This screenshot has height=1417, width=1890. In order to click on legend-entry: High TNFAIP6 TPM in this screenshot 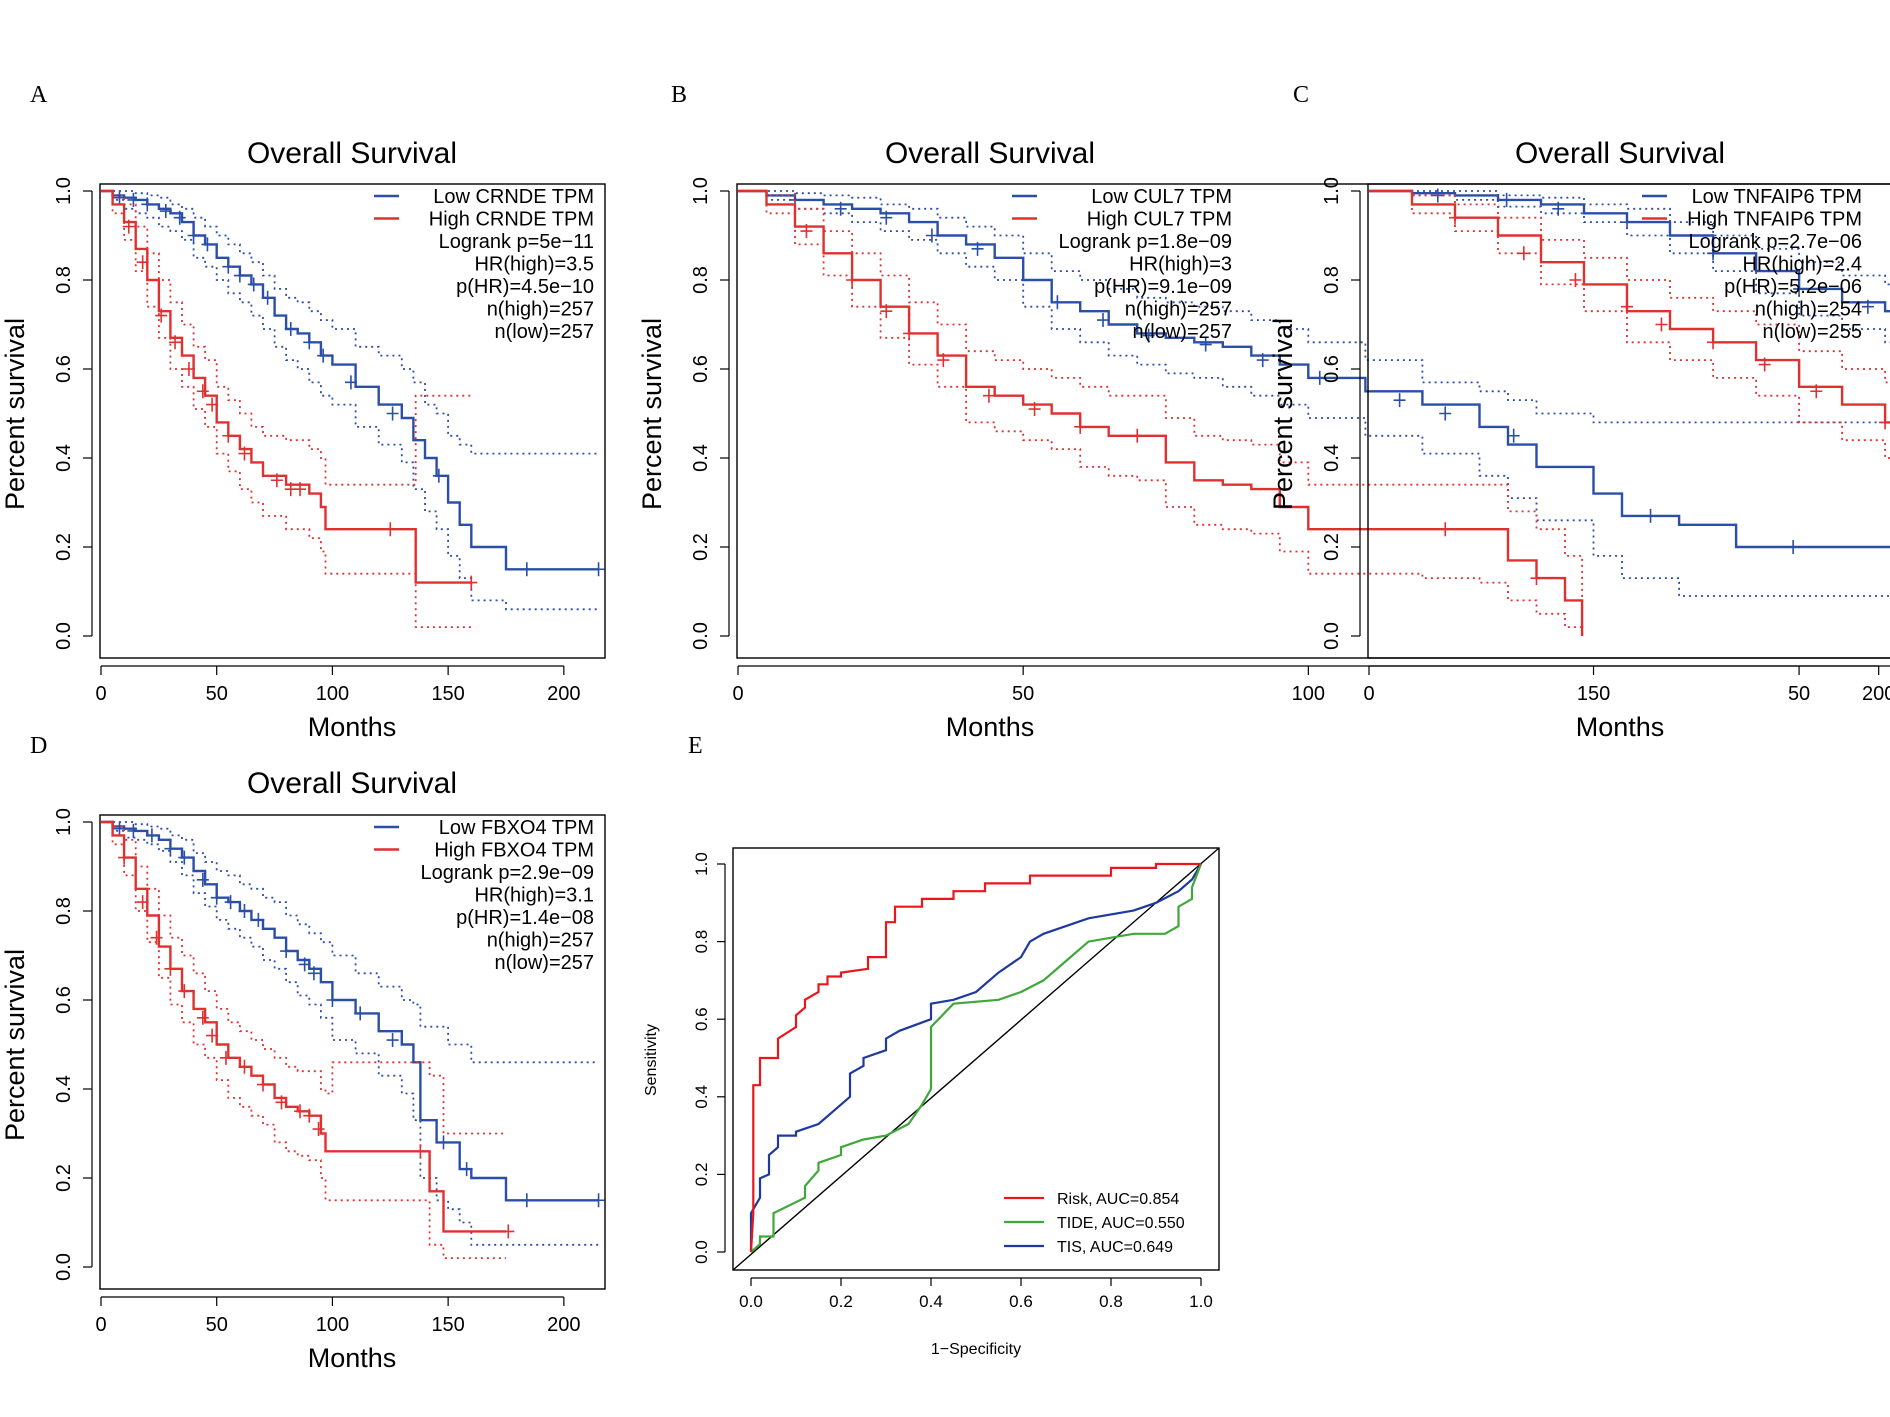, I will do `click(1774, 220)`.